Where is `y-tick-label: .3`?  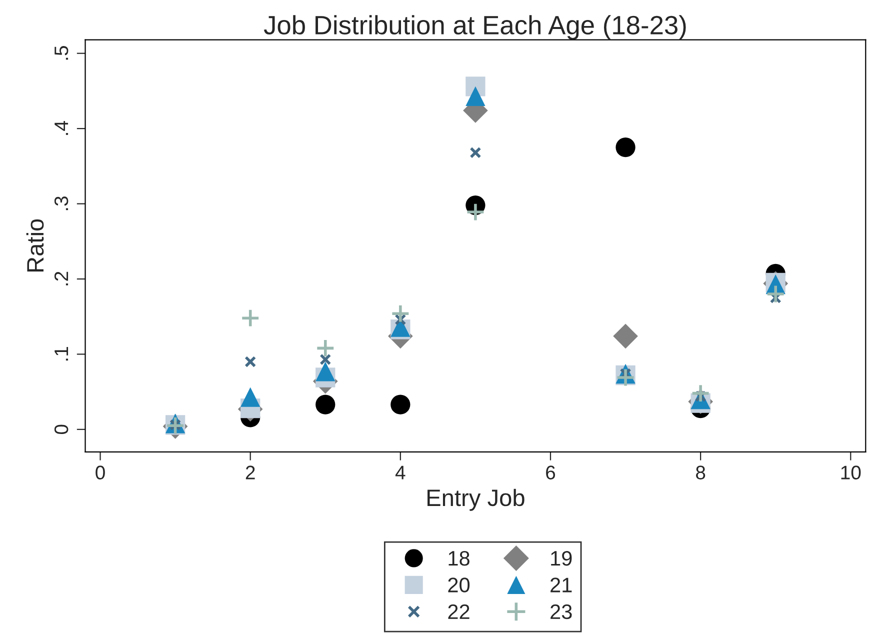
y-tick-label: .3 is located at coordinates (61, 203).